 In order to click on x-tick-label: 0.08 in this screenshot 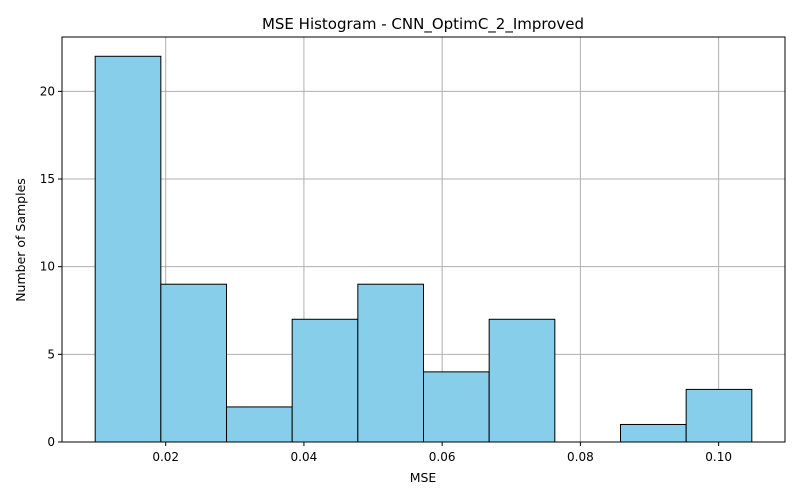, I will do `click(580, 457)`.